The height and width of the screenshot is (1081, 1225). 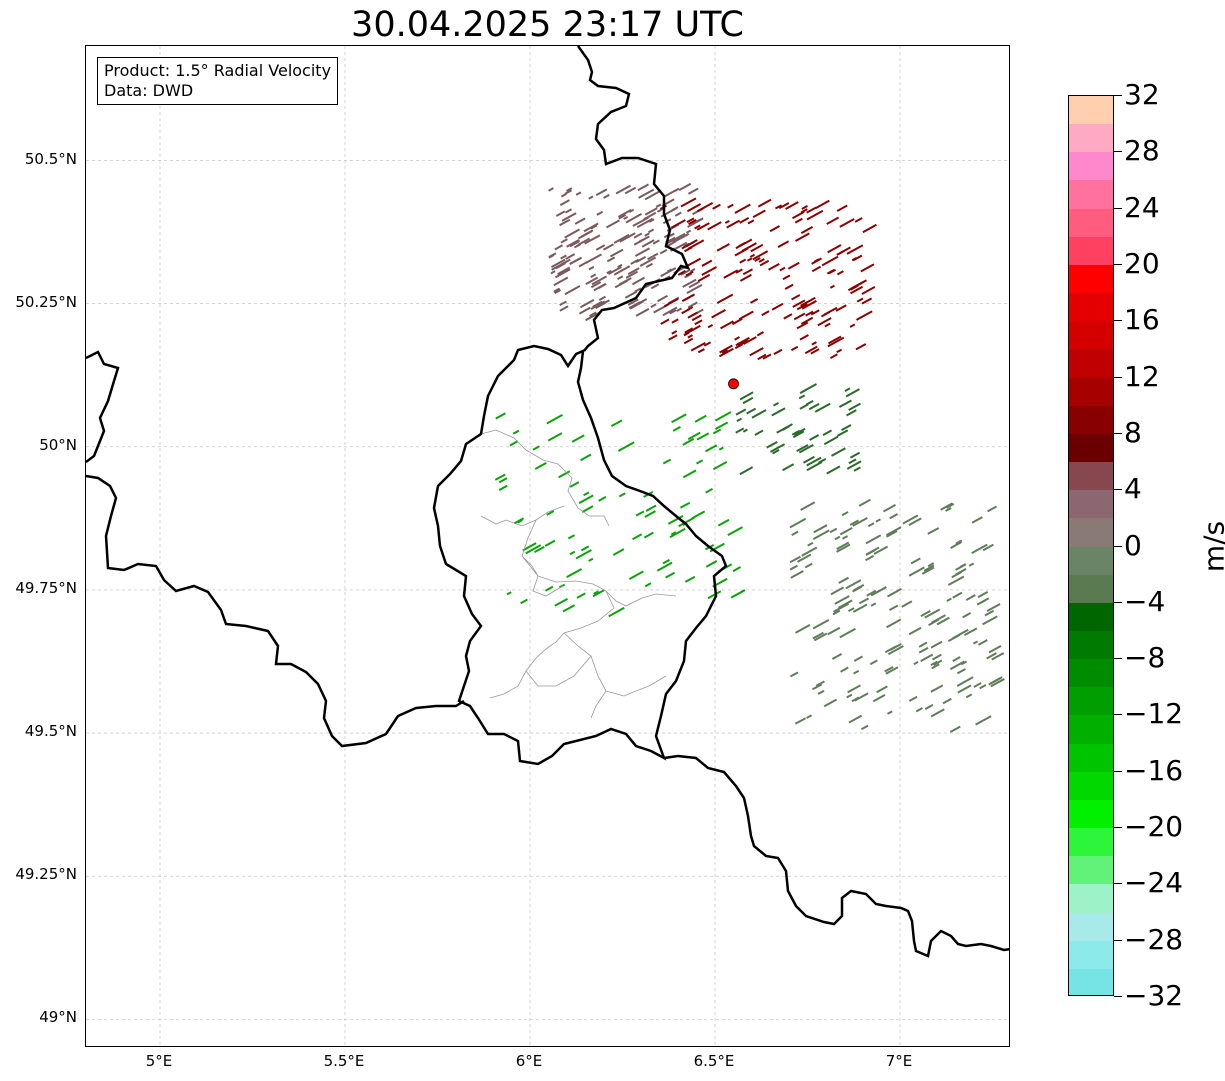 What do you see at coordinates (1211, 546) in the screenshot?
I see `colorbar-unit-label: m/s` at bounding box center [1211, 546].